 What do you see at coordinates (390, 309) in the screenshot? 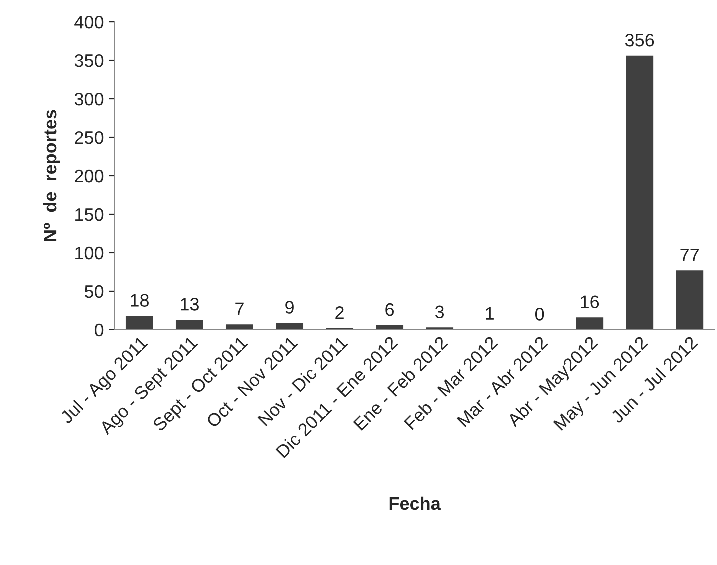
I see `data-label: 6` at bounding box center [390, 309].